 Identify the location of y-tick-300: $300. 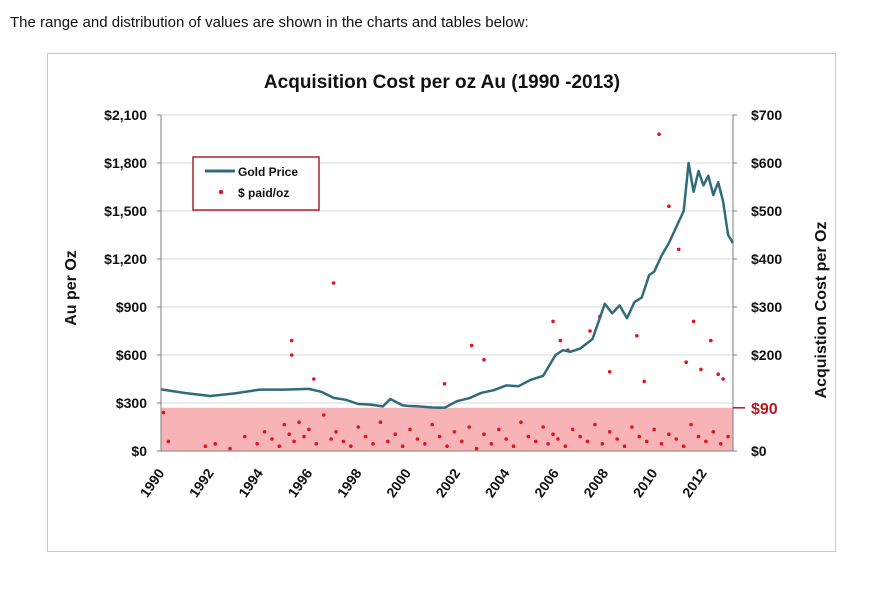
(131, 403).